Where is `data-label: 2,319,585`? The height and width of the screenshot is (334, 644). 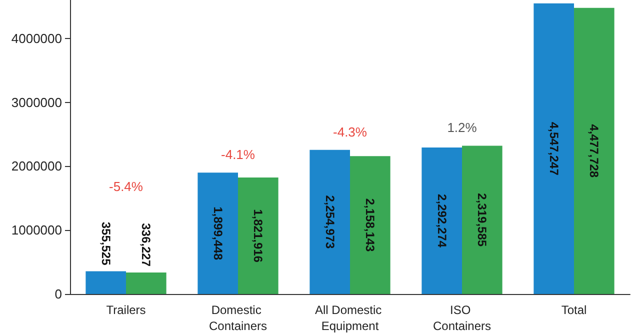 data-label: 2,319,585 is located at coordinates (482, 220).